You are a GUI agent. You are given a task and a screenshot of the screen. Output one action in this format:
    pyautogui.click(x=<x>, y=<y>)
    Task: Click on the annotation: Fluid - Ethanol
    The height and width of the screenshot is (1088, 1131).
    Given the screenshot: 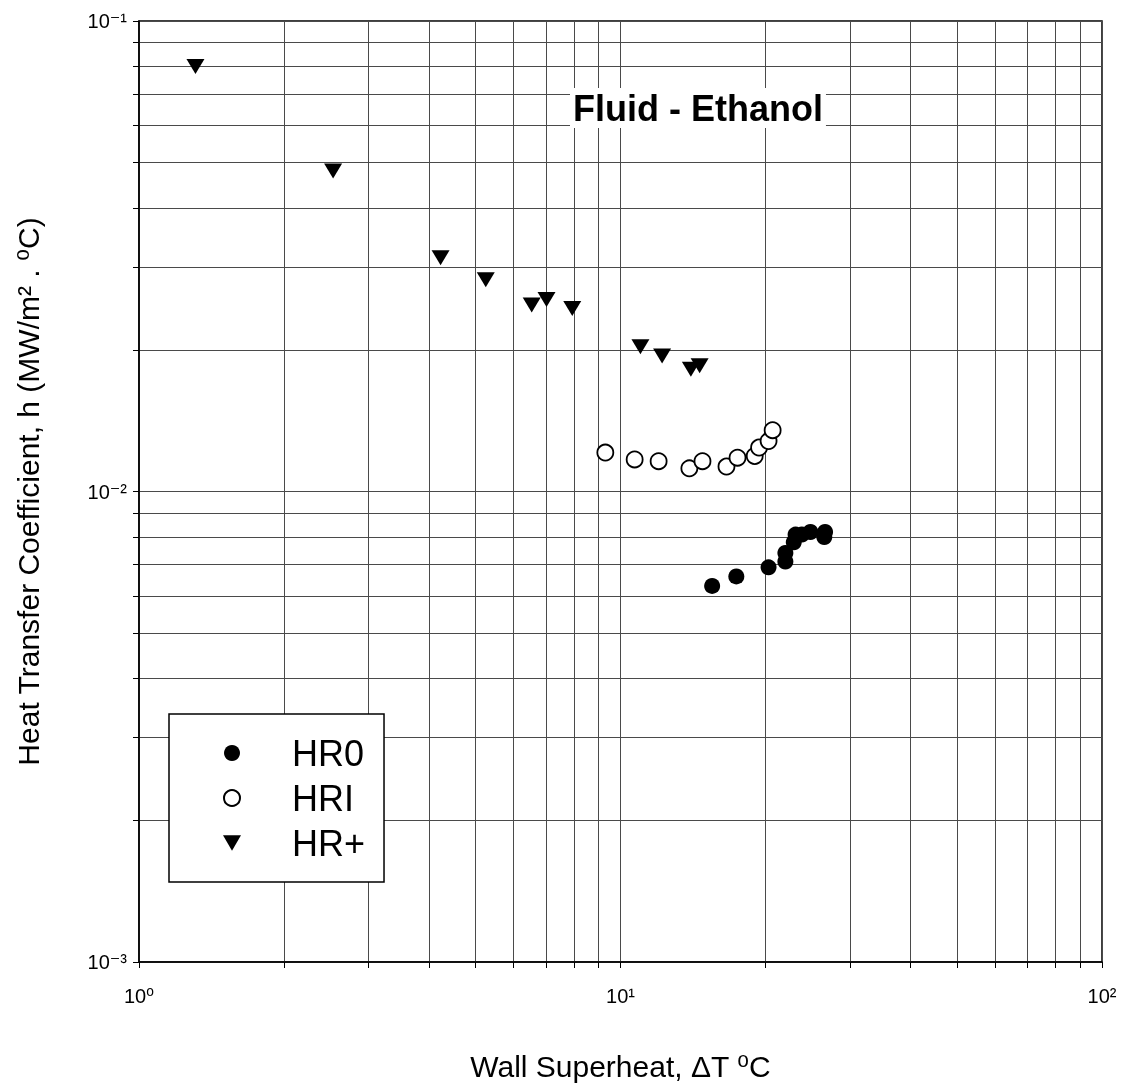 What is the action you would take?
    pyautogui.click(x=698, y=108)
    